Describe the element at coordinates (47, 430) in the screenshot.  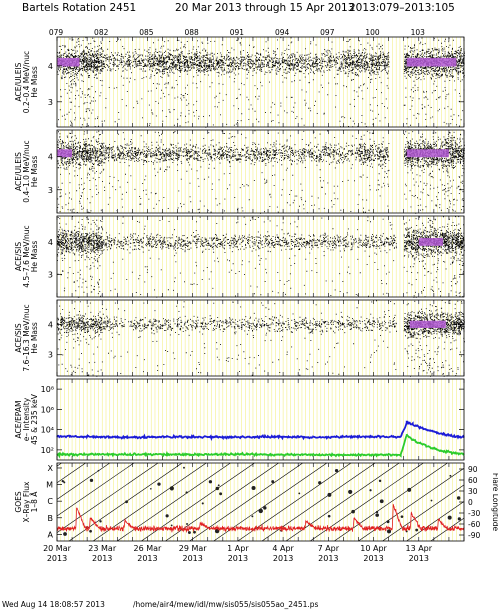
I see `epam-y-tick-label: 10⁴` at that location.